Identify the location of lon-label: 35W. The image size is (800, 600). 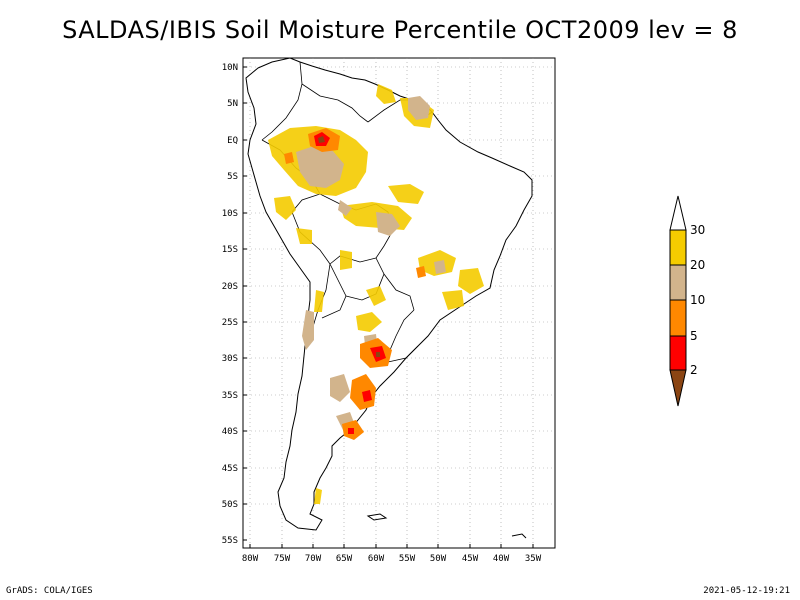
(533, 559).